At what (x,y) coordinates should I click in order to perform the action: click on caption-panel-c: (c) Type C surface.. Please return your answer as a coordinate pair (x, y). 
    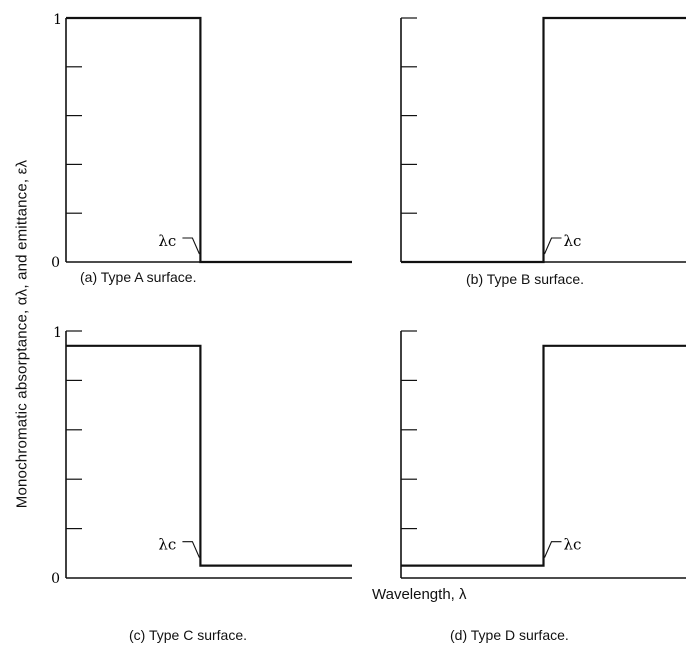
    Looking at the image, I should click on (188, 635).